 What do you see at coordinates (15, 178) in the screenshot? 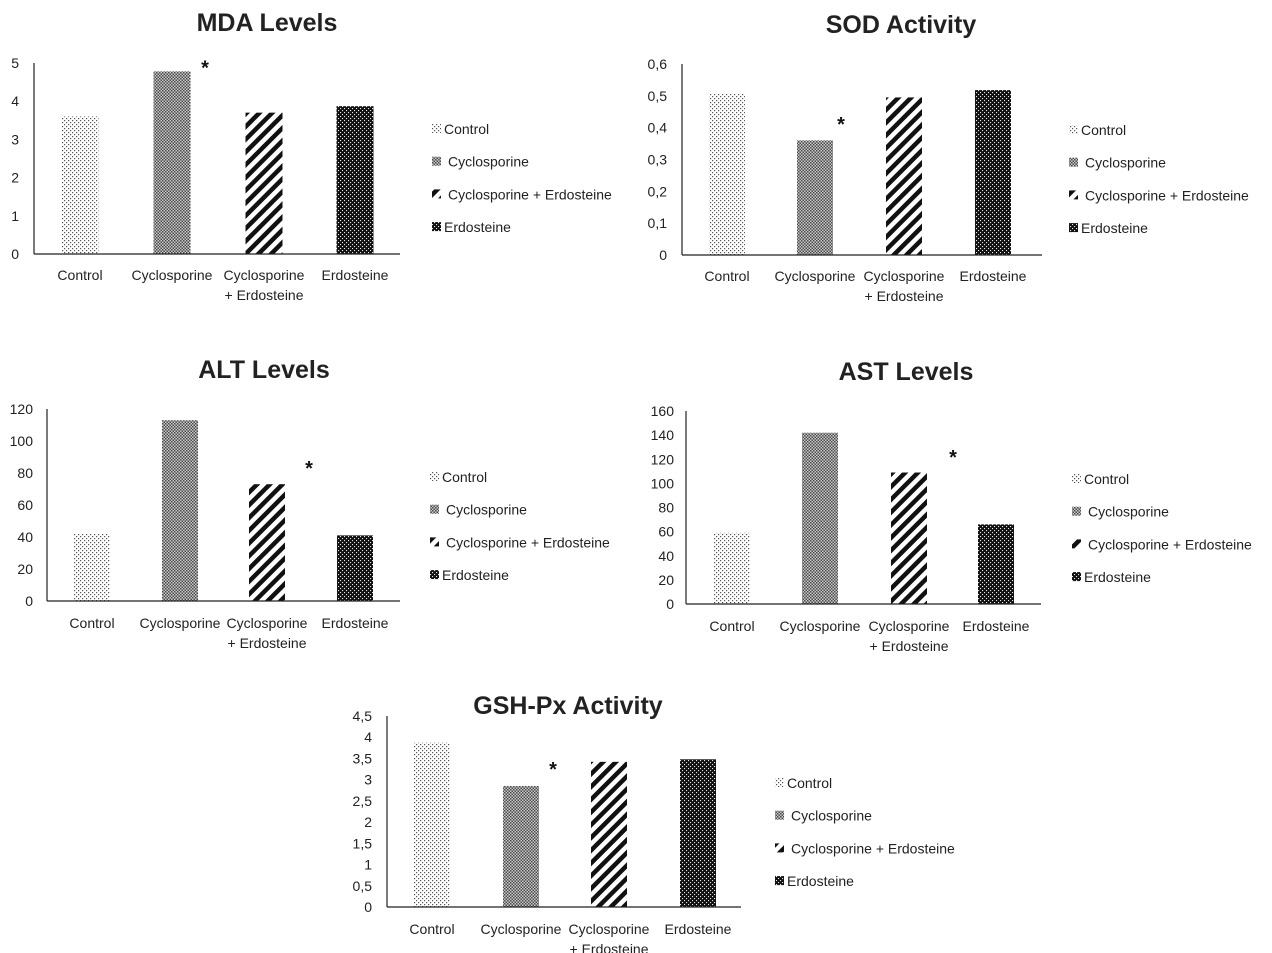
I see `y-tick-label: 2` at bounding box center [15, 178].